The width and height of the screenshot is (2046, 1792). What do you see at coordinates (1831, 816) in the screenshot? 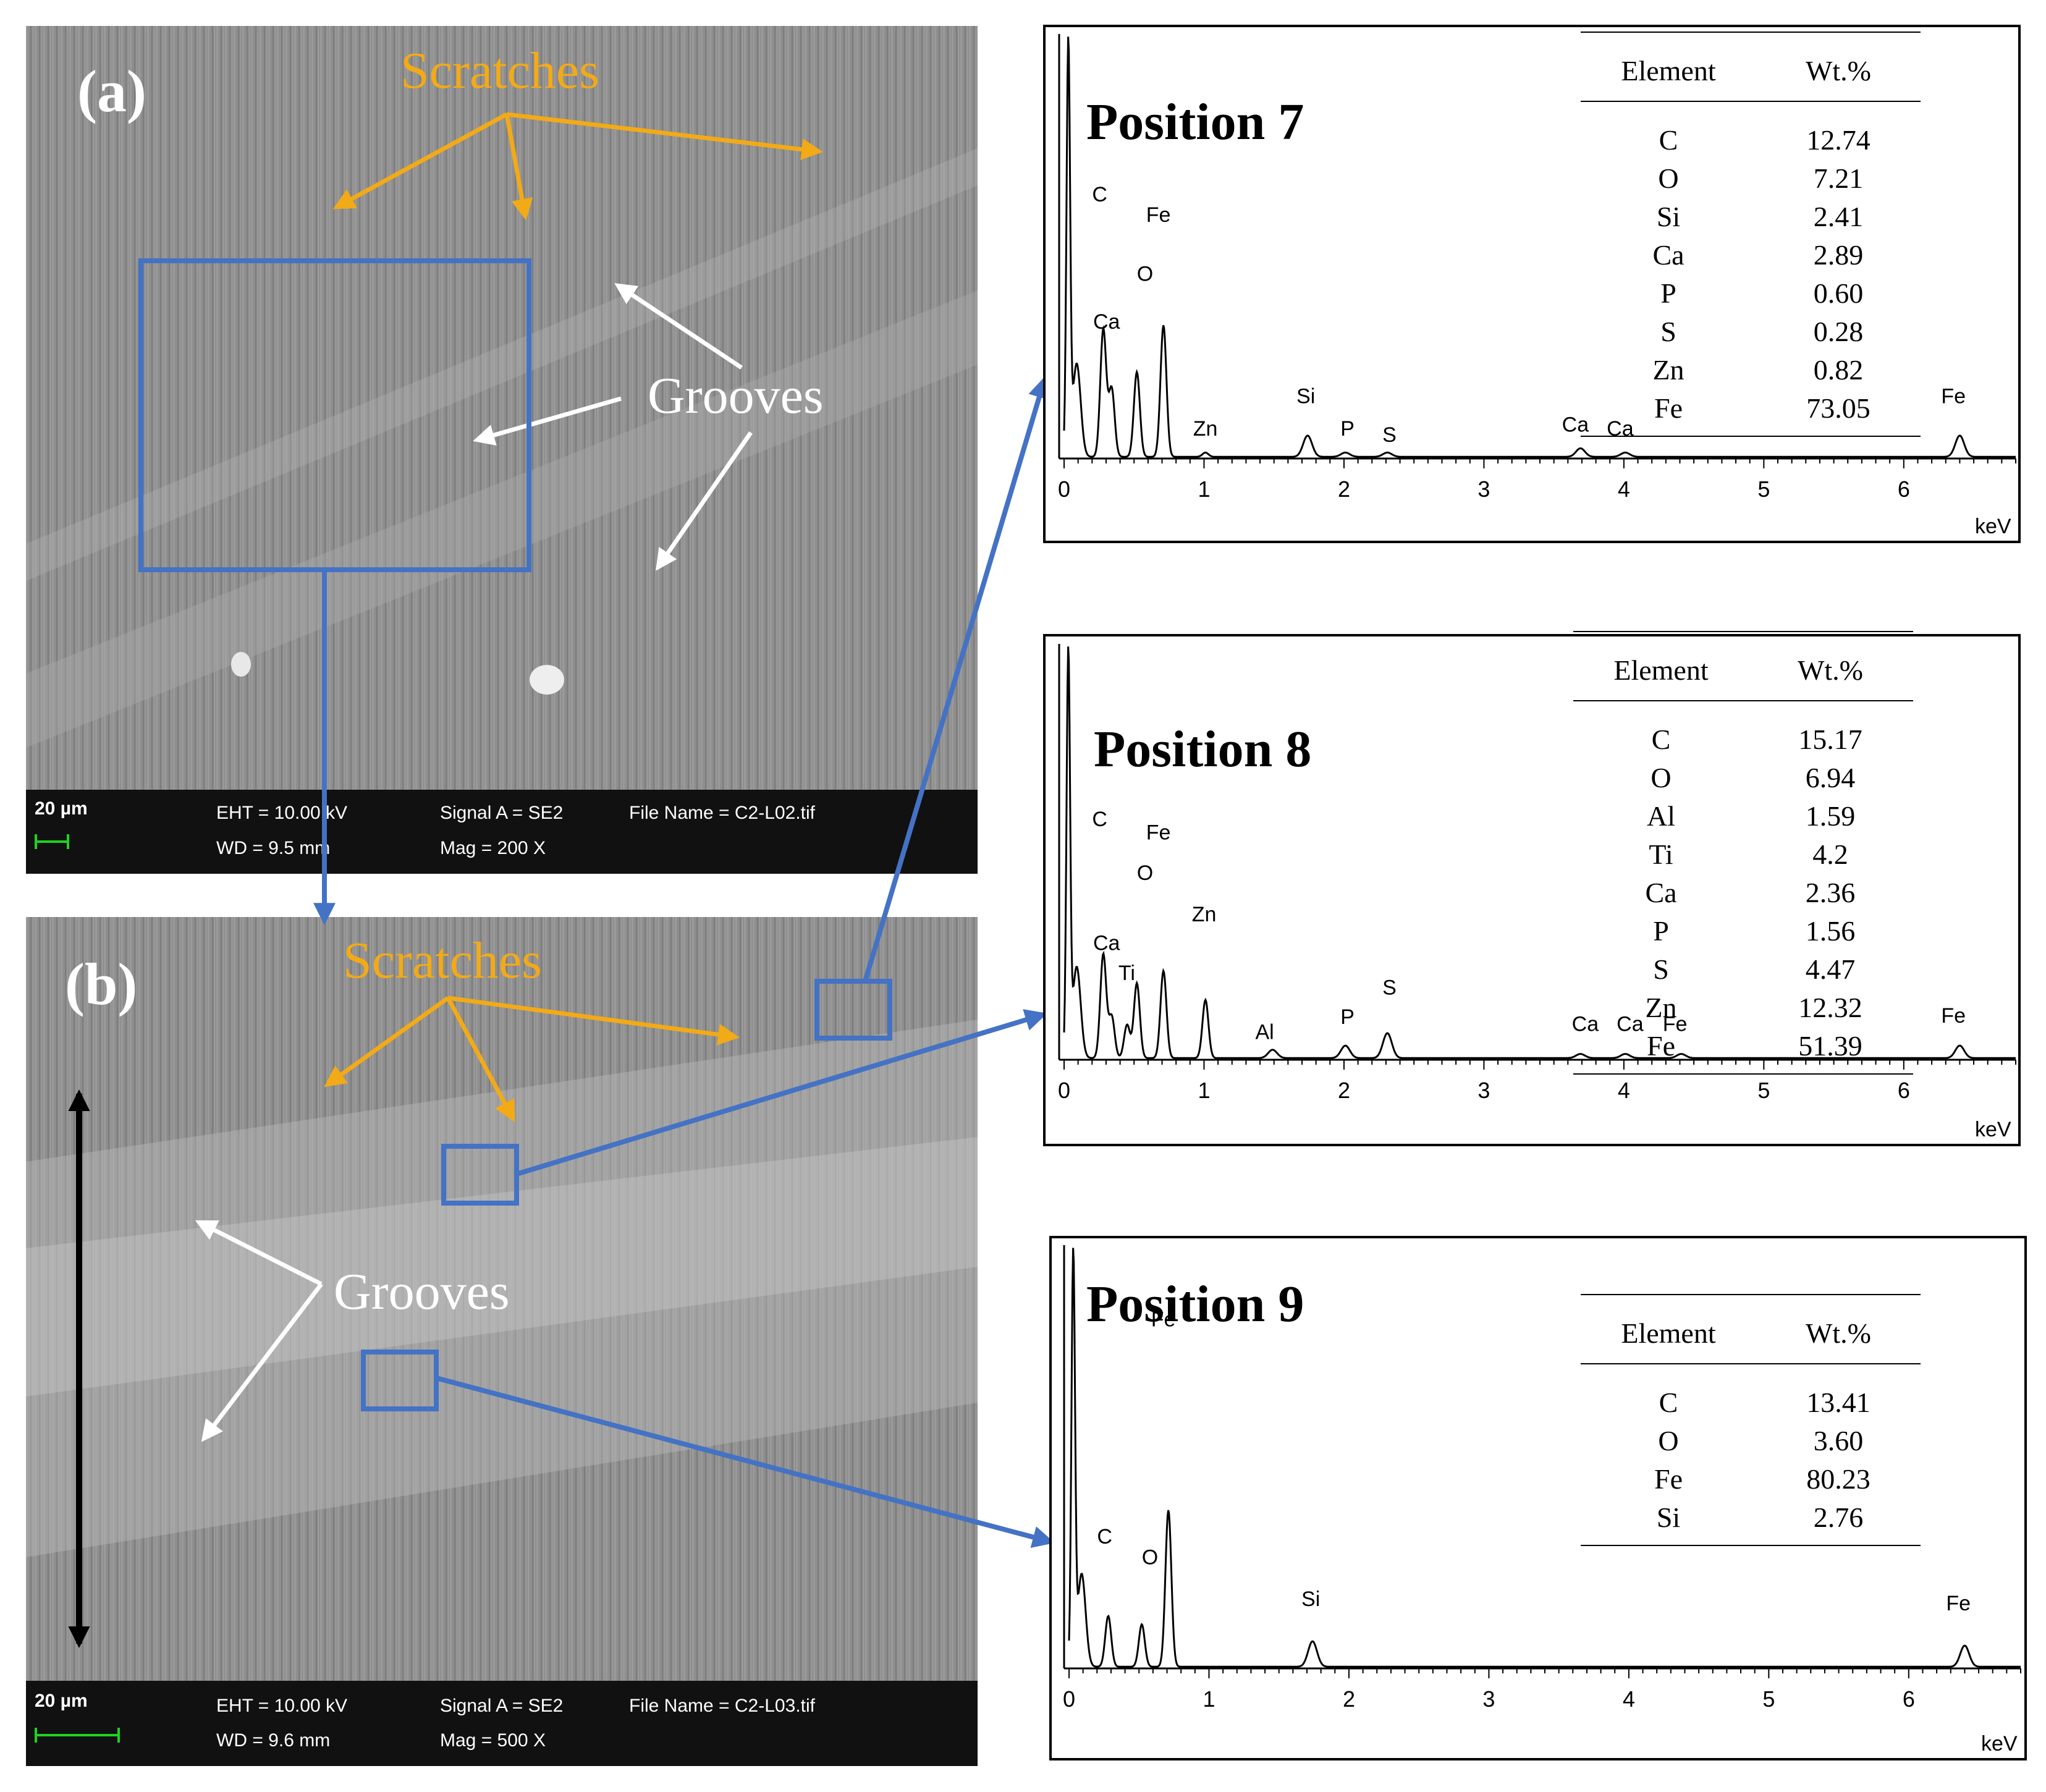
I see `table-cell-wt: 1.59` at bounding box center [1831, 816].